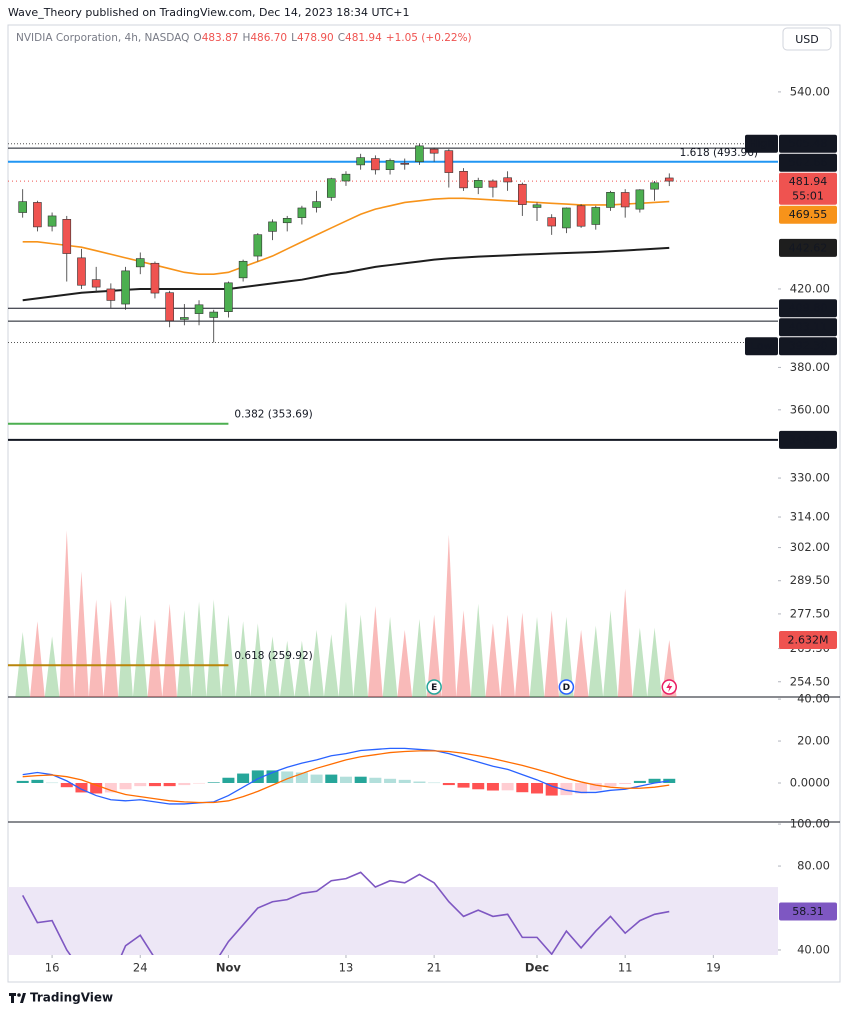 Image resolution: width=850 pixels, height=1013 pixels. I want to click on y-tick-label: 0.0000, so click(810, 782).